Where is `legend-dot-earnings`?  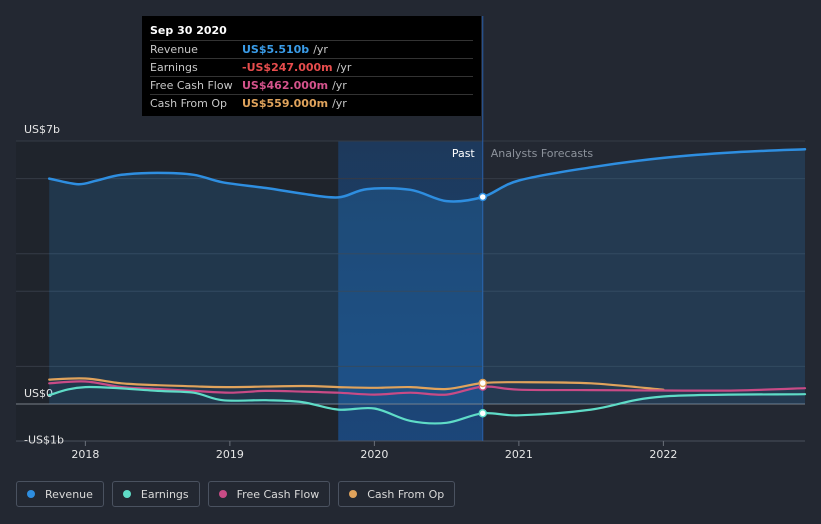
legend-dot-earnings is located at coordinates (126, 494).